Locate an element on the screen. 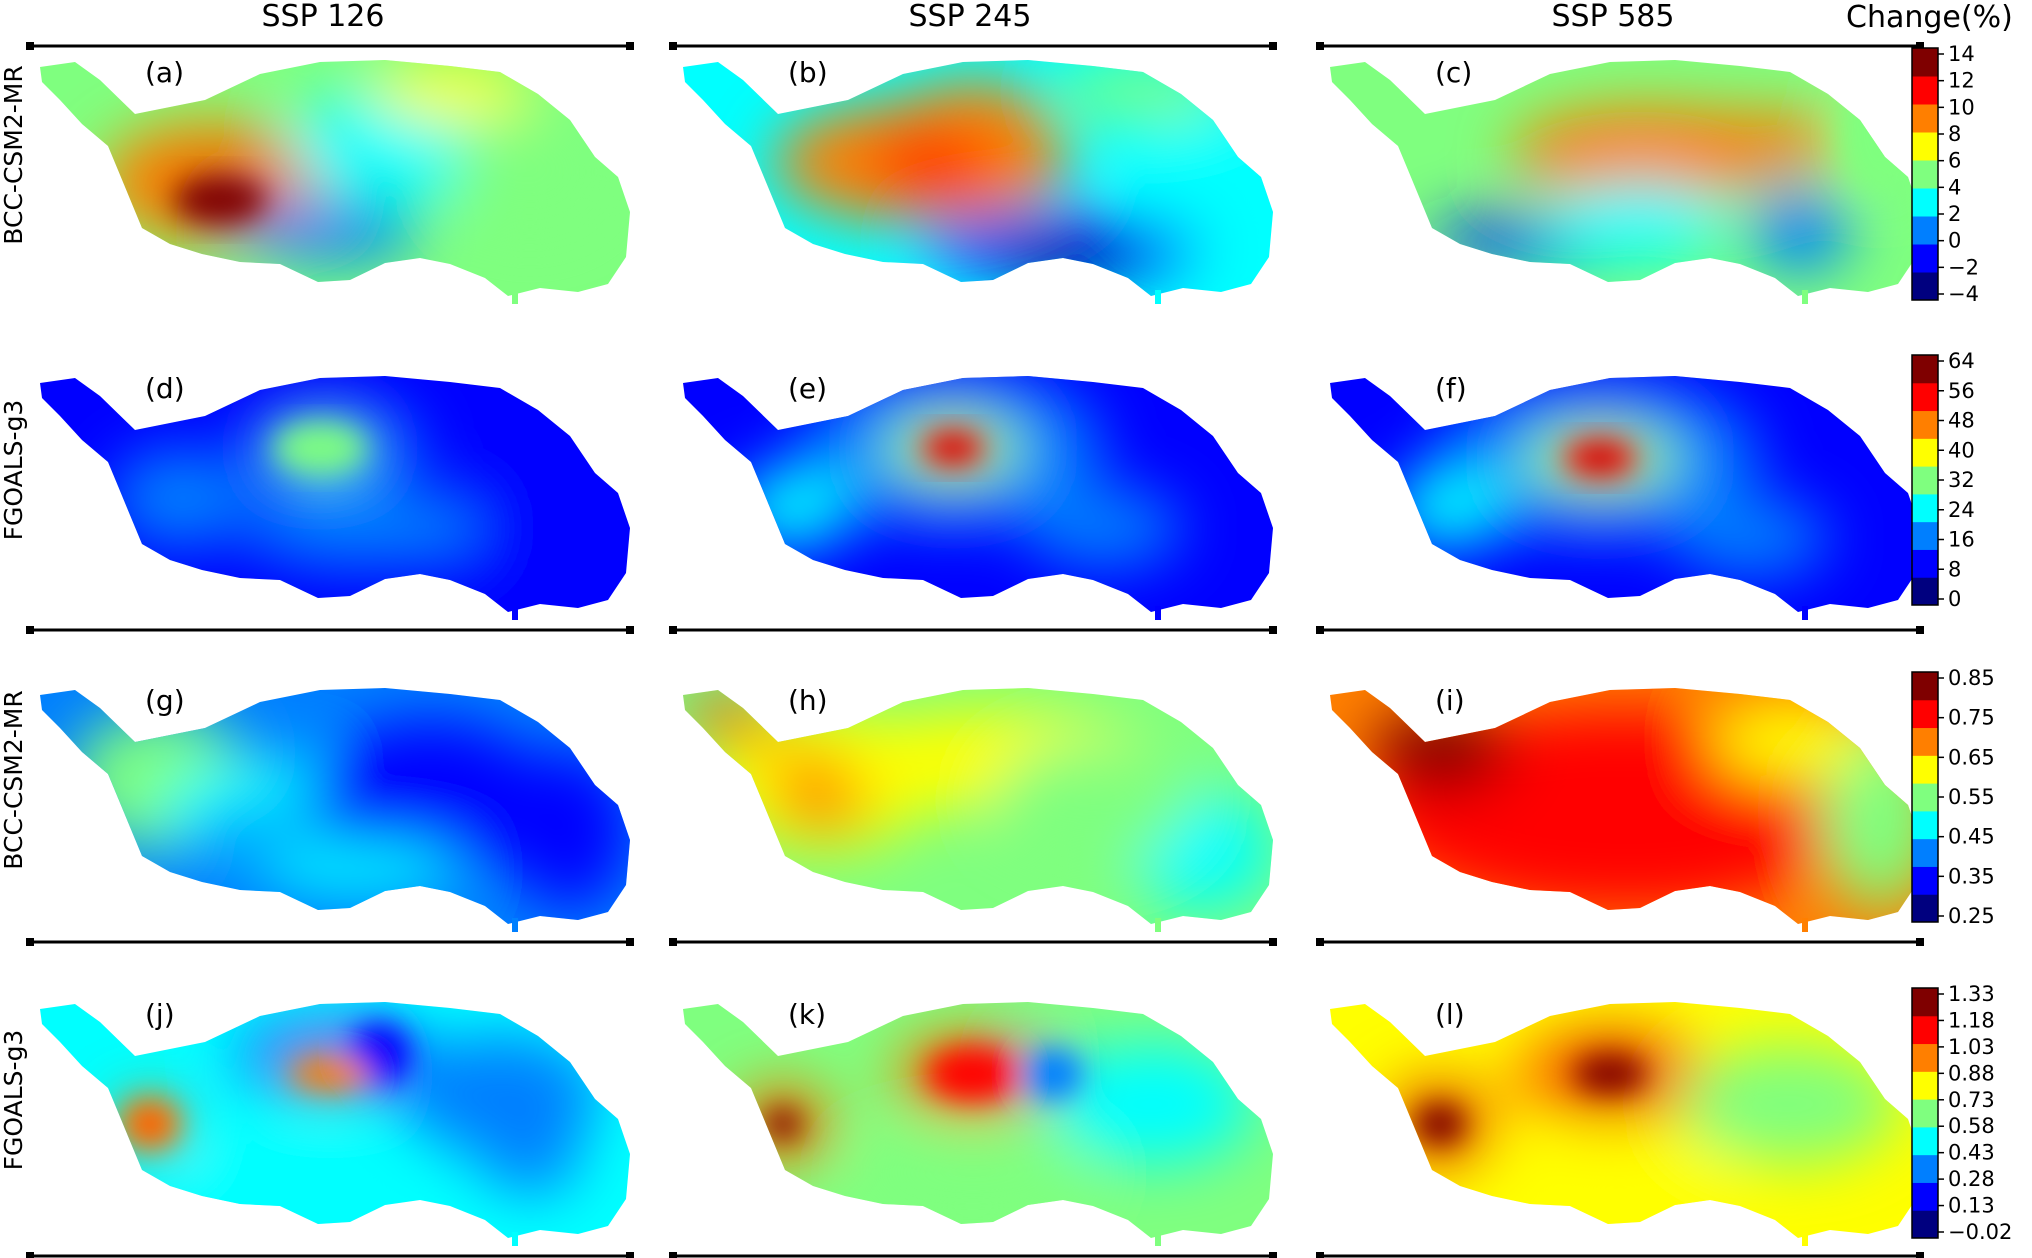 The image size is (2032, 1258). colorbar-tick-label: 0.73 is located at coordinates (1971, 1100).